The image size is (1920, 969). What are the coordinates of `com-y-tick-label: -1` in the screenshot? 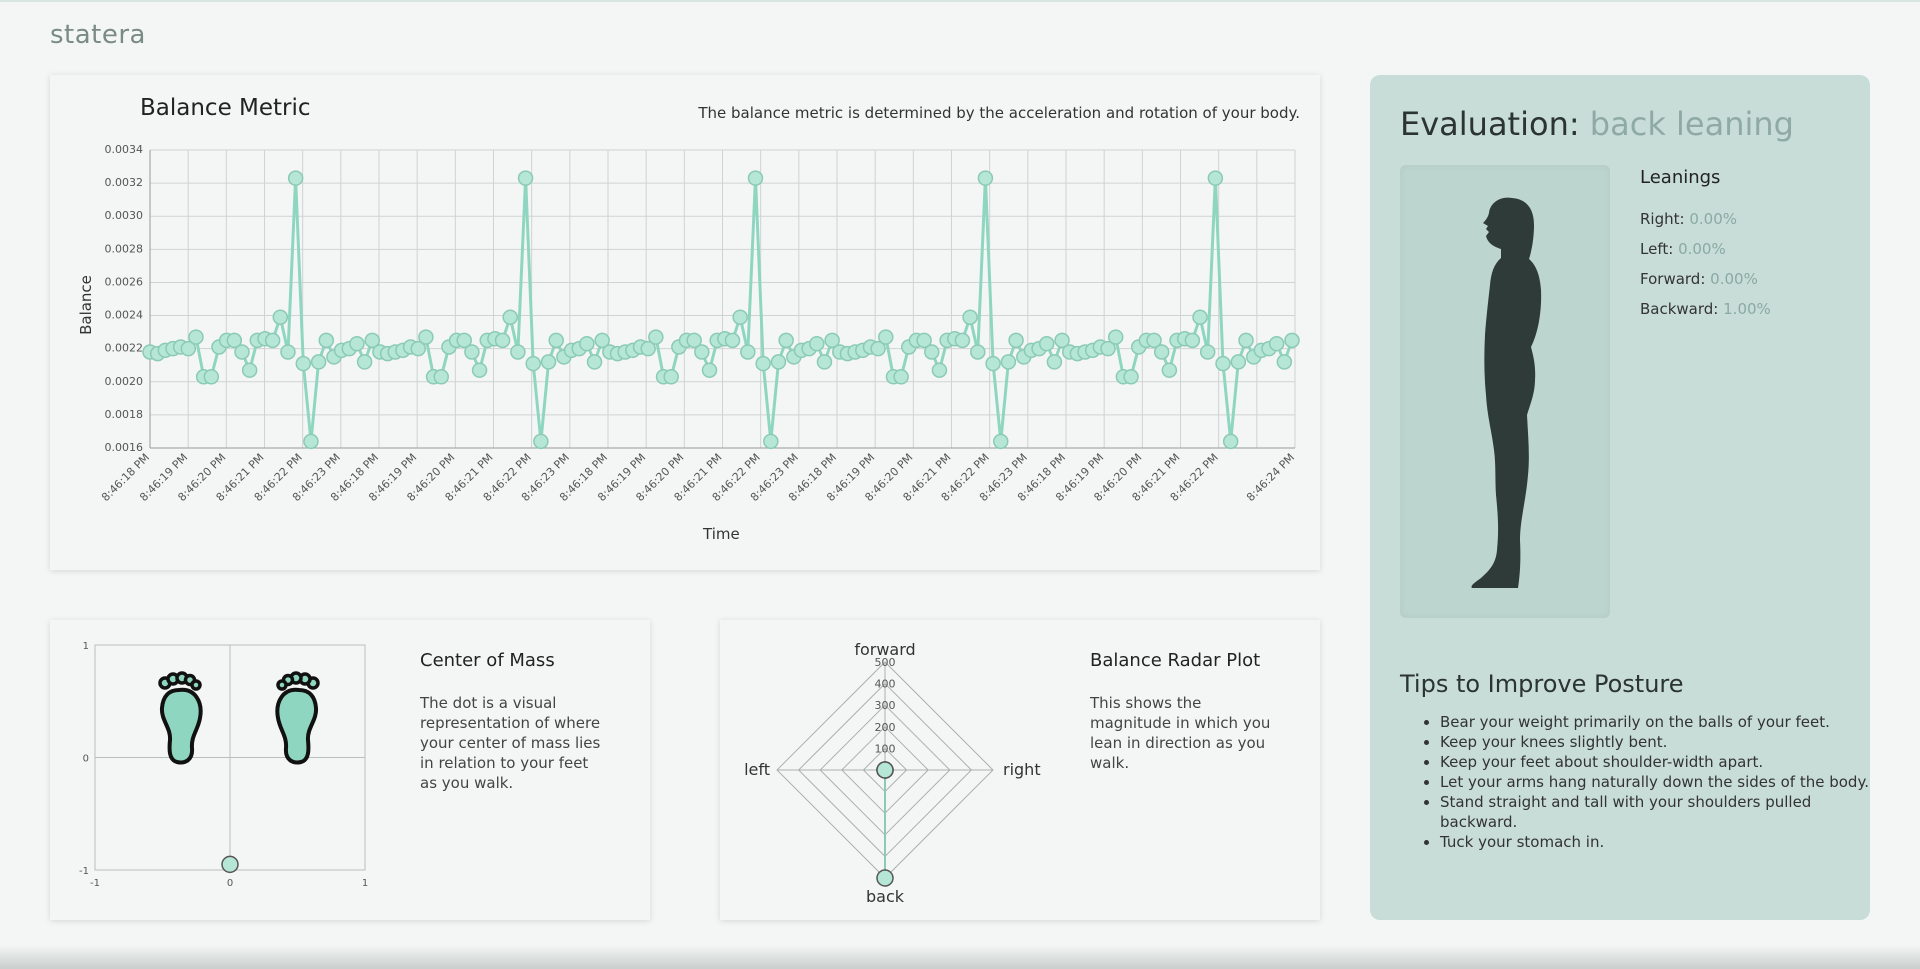 It's located at (84, 871).